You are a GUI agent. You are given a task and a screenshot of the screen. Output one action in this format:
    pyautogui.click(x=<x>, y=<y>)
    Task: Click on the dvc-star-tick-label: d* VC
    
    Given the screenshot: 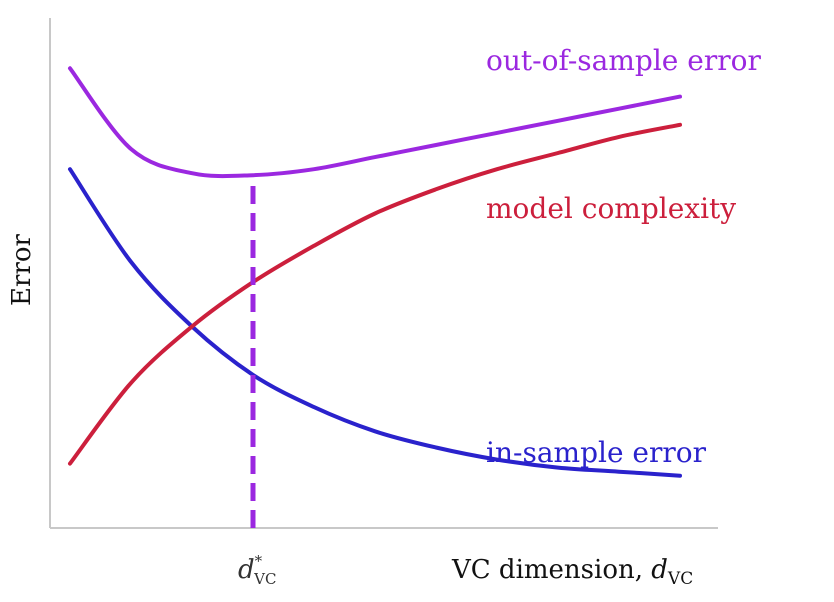 What is the action you would take?
    pyautogui.click(x=257, y=570)
    